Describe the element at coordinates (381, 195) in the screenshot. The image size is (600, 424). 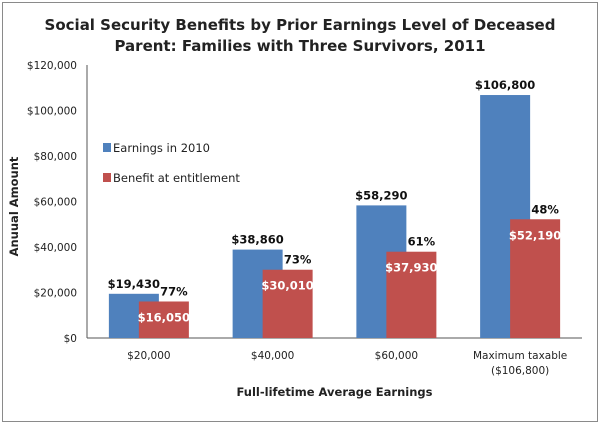
I see `earnings-data-label: $58,290` at that location.